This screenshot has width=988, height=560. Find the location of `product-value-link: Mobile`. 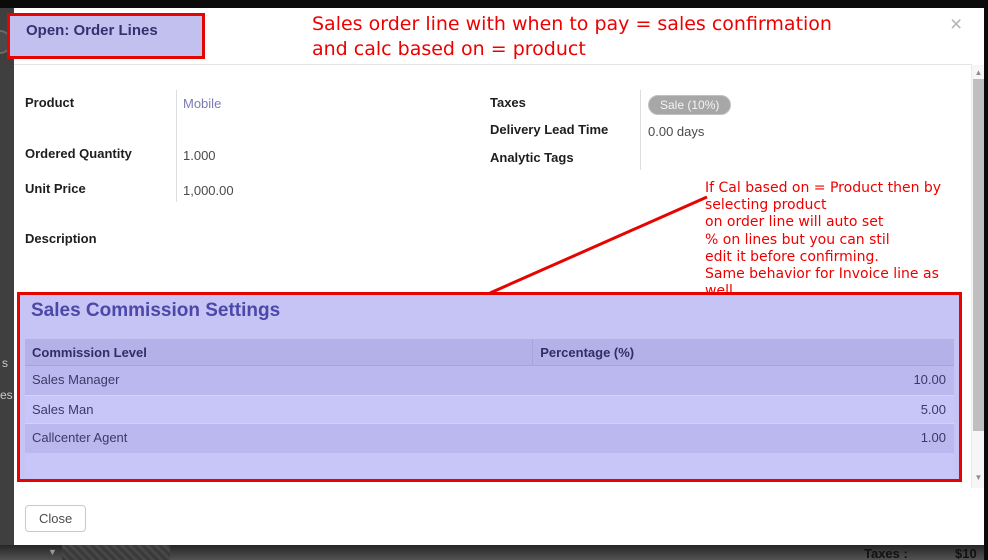

product-value-link: Mobile is located at coordinates (202, 103).